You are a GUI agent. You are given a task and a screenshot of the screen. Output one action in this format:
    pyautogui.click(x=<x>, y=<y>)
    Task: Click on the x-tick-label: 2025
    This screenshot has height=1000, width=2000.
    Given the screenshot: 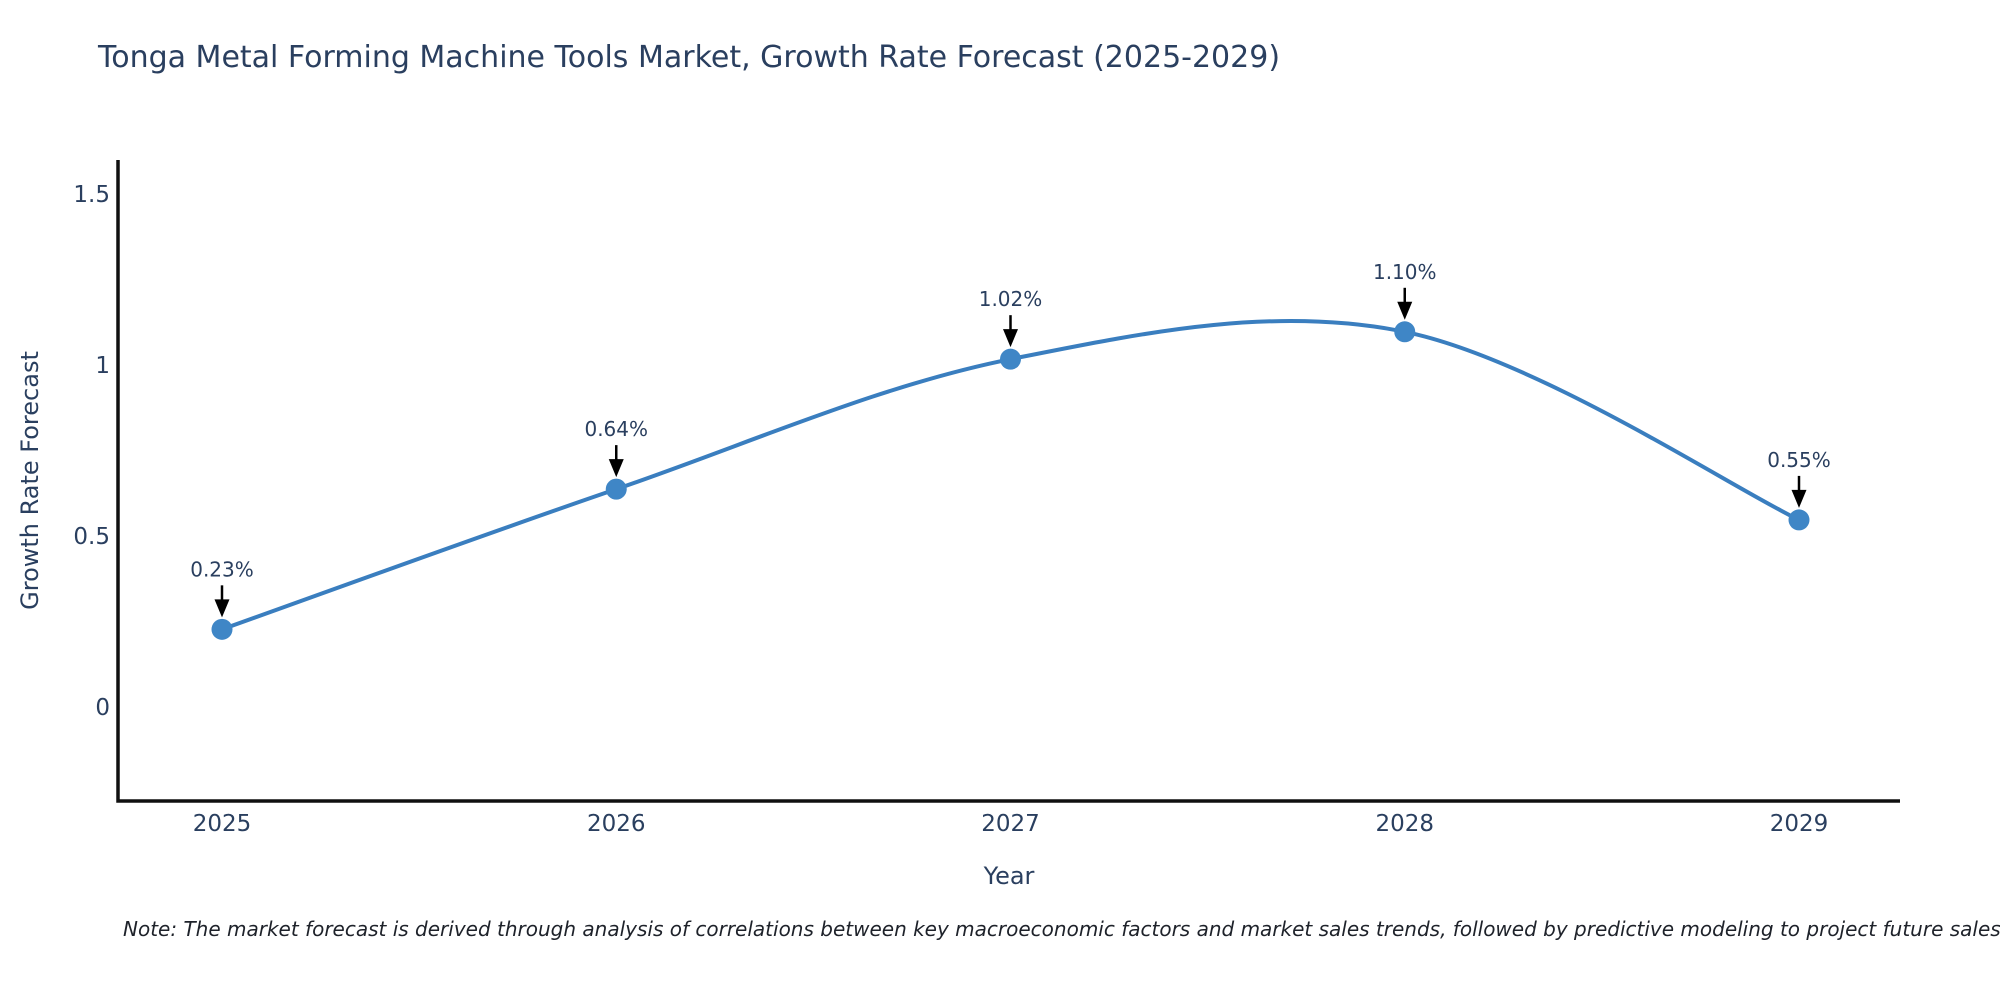 What is the action you would take?
    pyautogui.click(x=222, y=824)
    